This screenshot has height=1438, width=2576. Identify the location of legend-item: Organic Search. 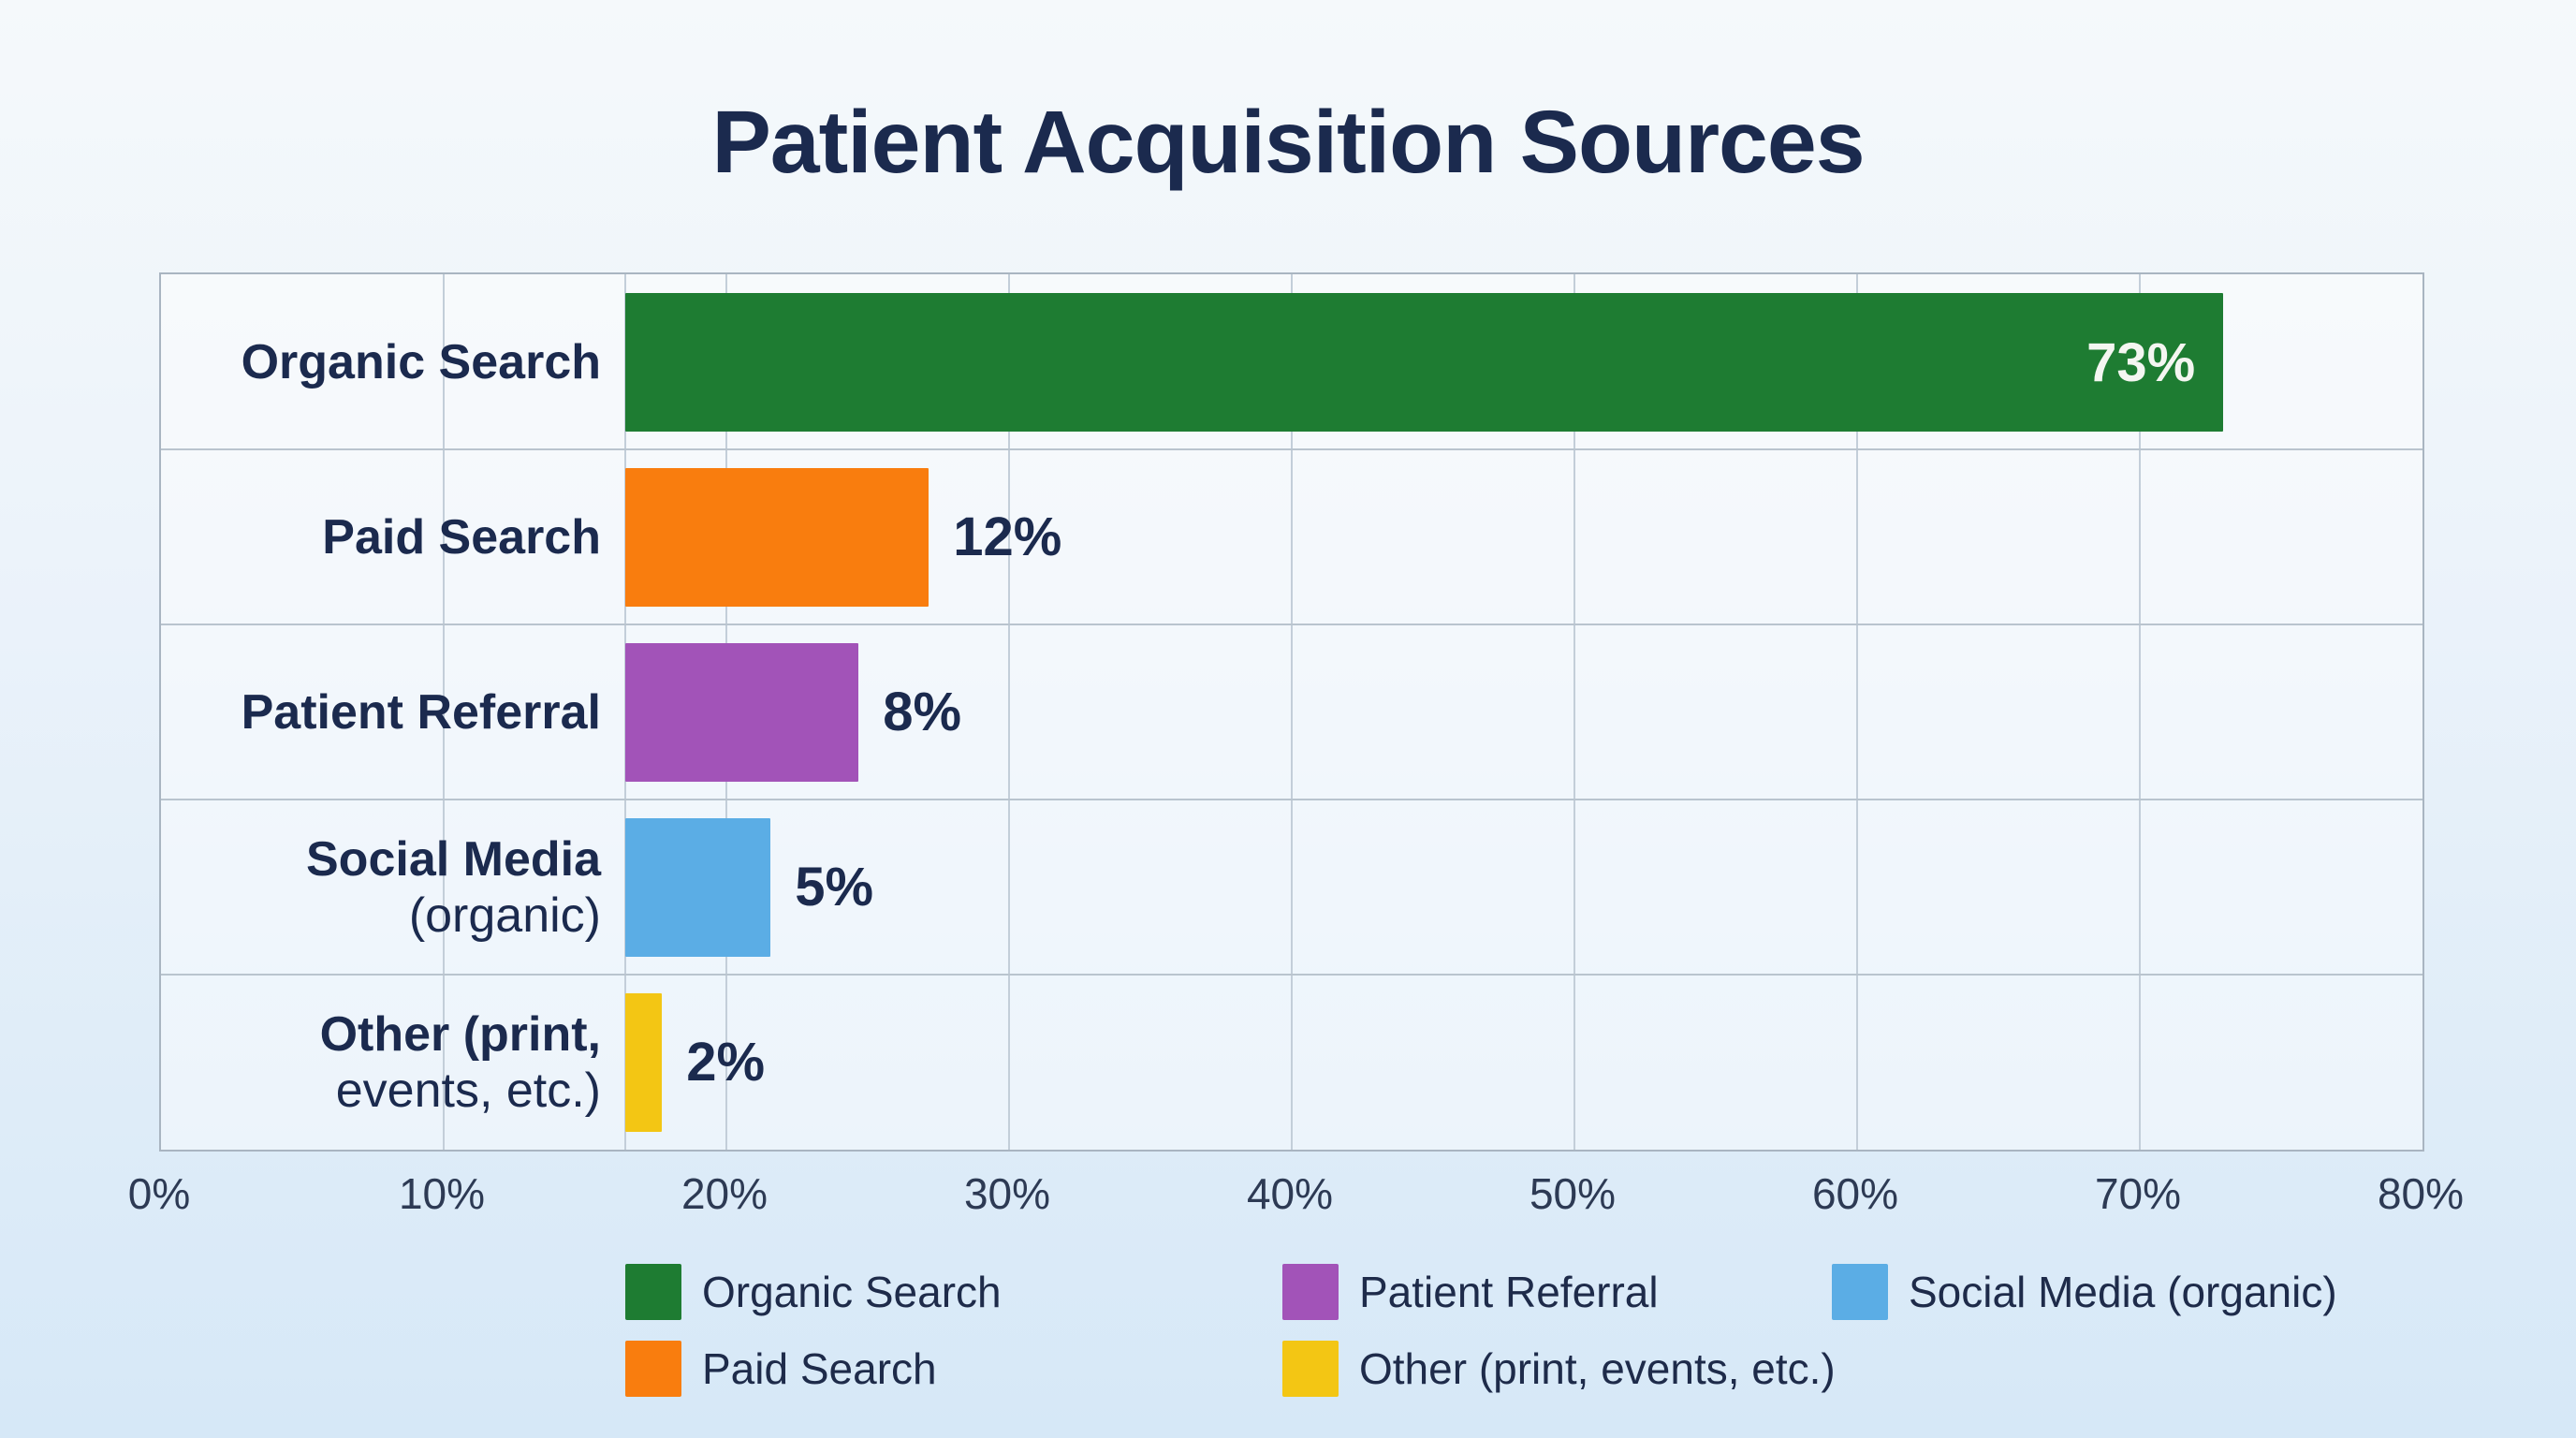
(953, 1292).